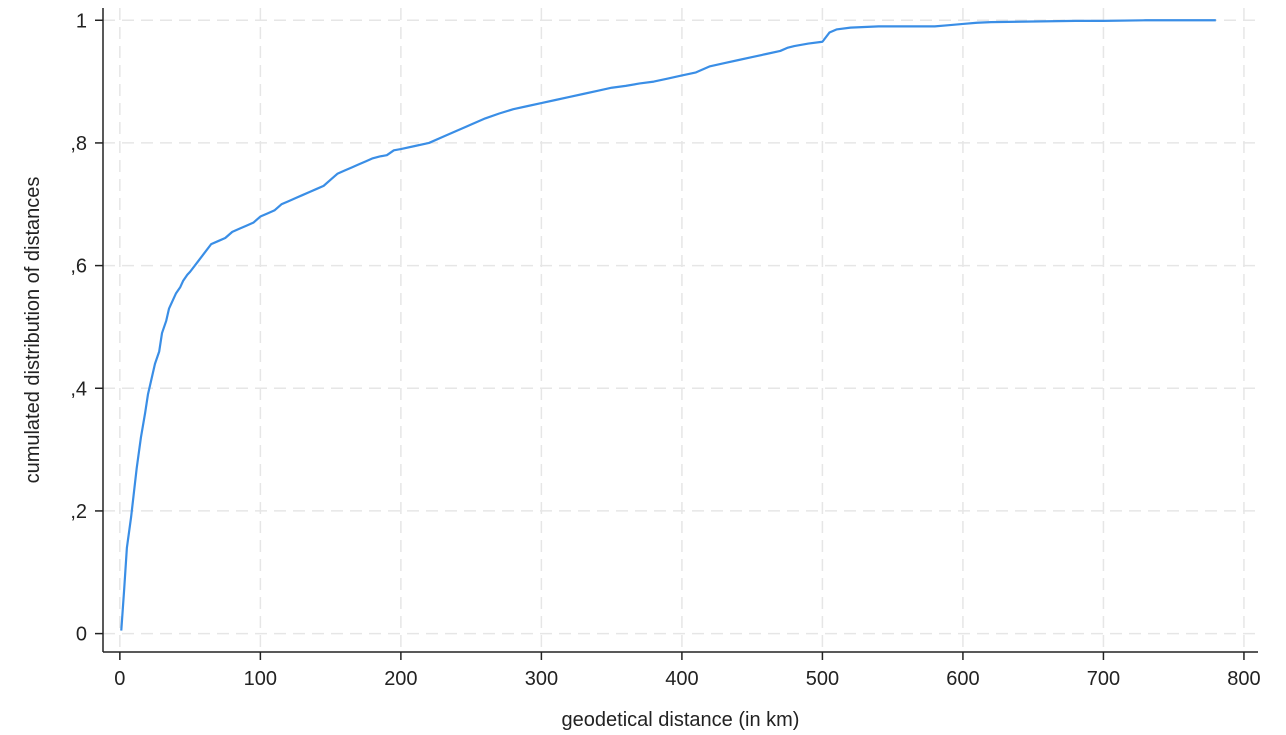 The width and height of the screenshot is (1286, 735). I want to click on y-tick-label: ,6, so click(78, 267).